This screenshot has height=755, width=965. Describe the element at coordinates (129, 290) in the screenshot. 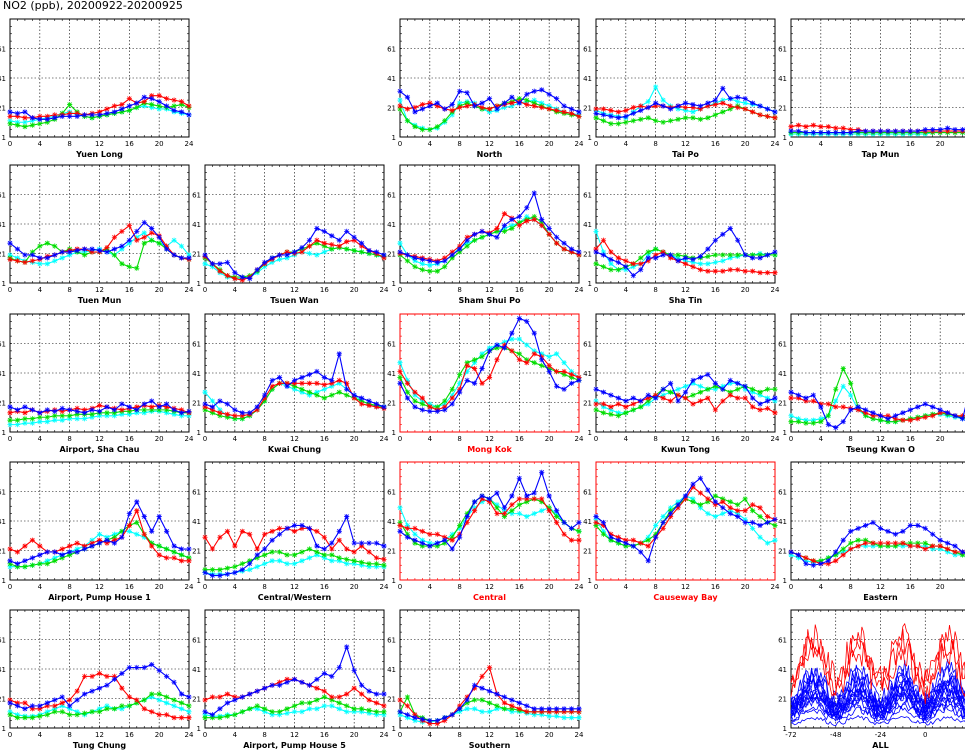

I see `station-x-tick-label: 16` at that location.